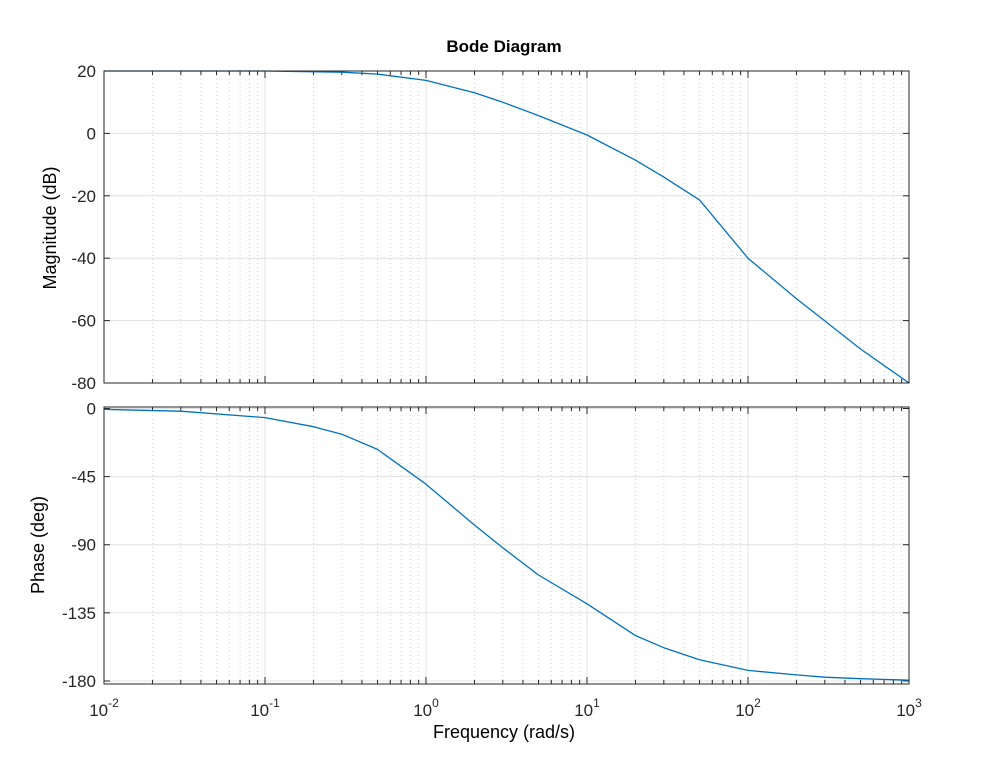  I want to click on magnitude-y-tick-label: 20, so click(86, 71).